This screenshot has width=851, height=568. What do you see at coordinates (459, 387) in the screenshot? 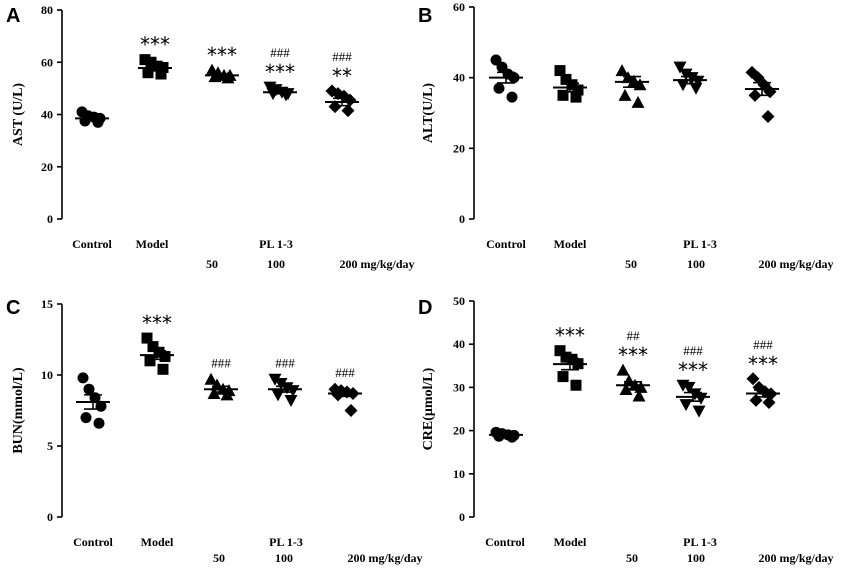
I see `y-tick-label: 30` at bounding box center [459, 387].